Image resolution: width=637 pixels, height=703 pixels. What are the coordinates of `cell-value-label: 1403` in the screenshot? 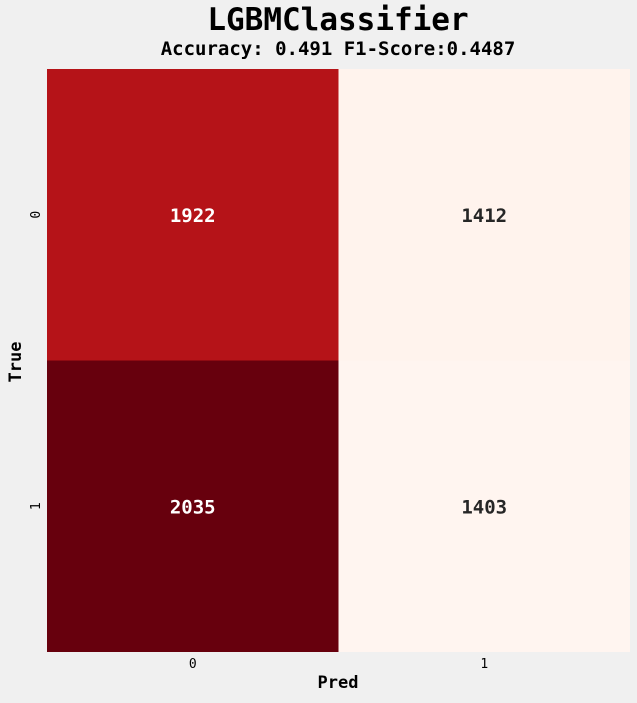 It's located at (484, 507).